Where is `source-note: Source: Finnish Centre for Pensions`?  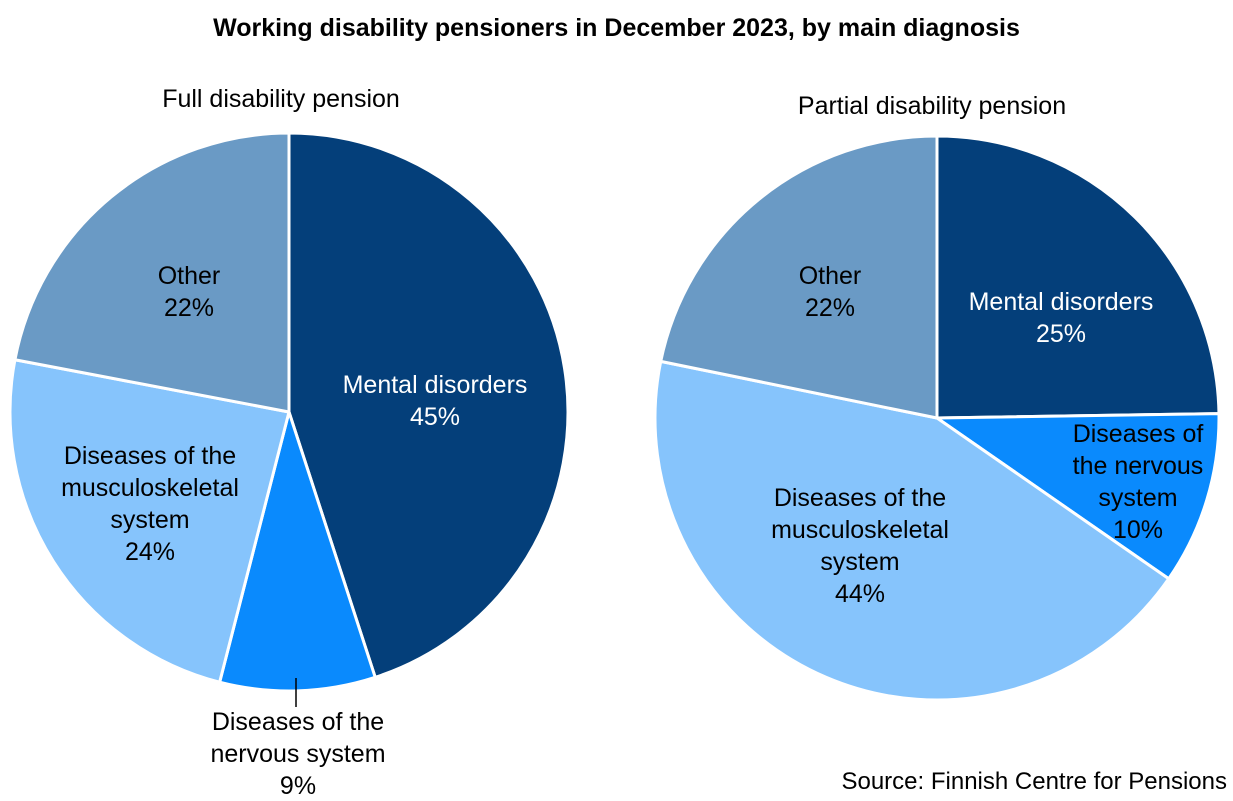
source-note: Source: Finnish Centre for Pensions is located at coordinates (1034, 781).